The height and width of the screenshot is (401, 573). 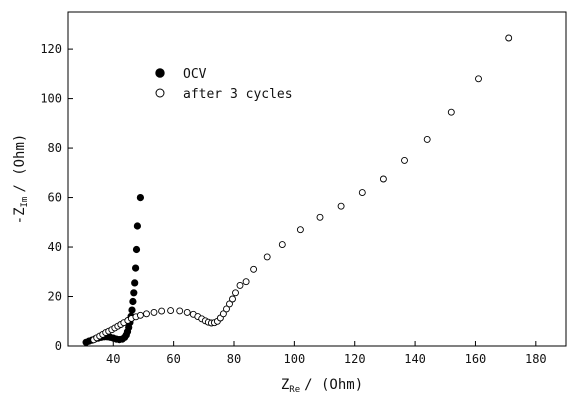 I want to click on x-axis-title: ZRe / (Ohm), so click(x=322, y=386).